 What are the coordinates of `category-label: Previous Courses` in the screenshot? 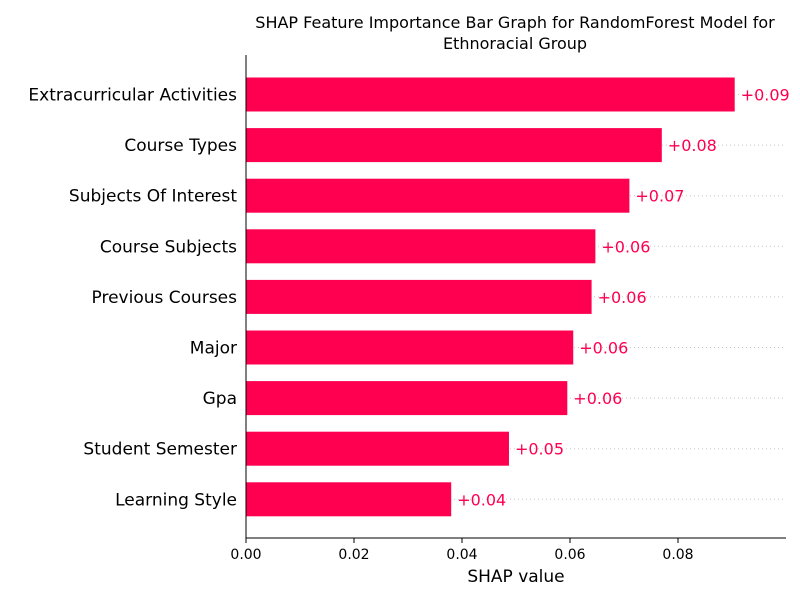 It's located at (165, 298).